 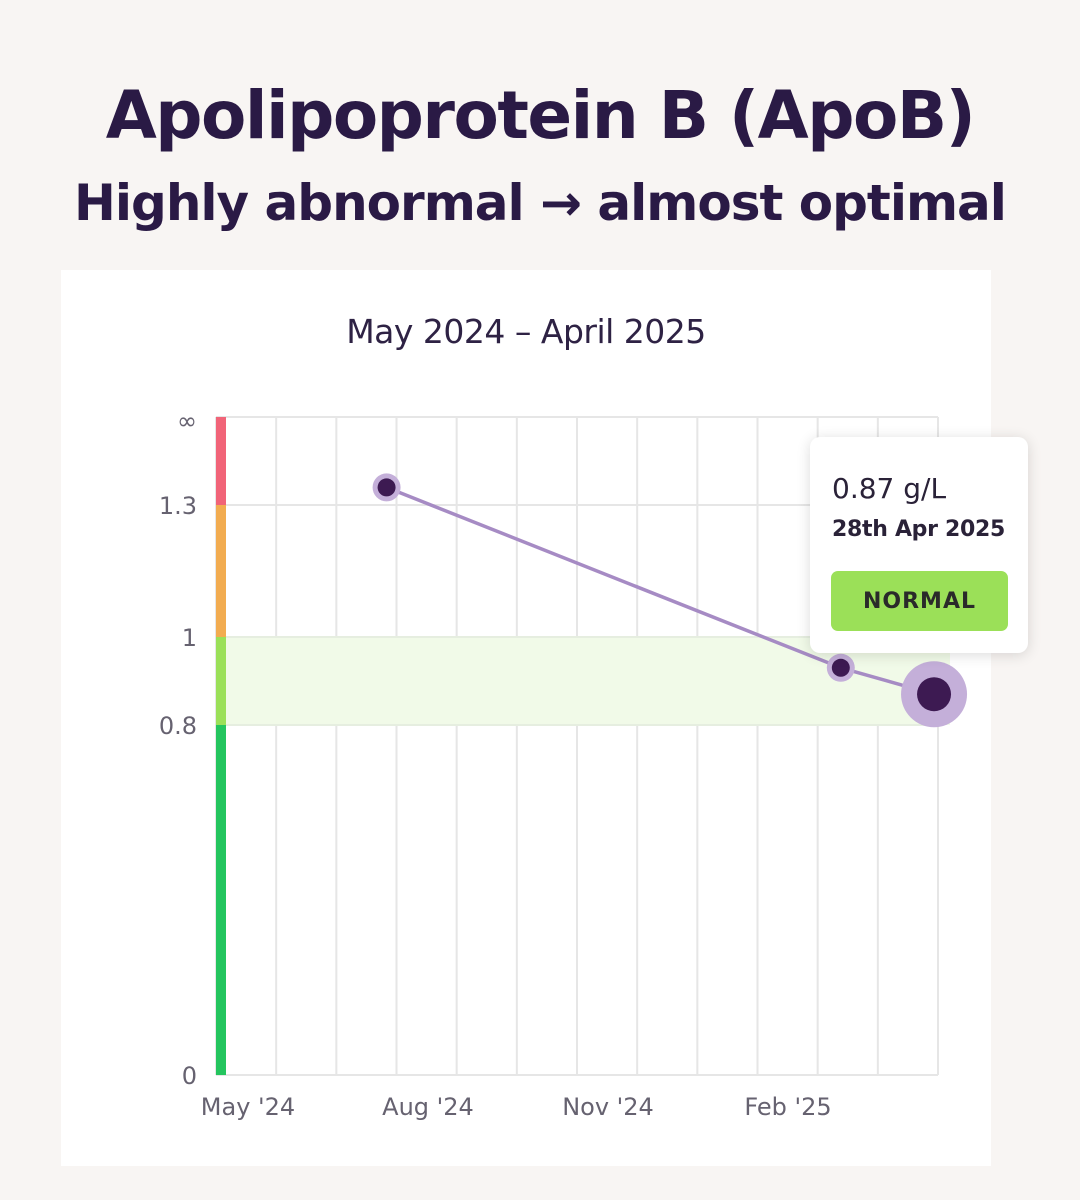 What do you see at coordinates (178, 506) in the screenshot?
I see `y-tick-label: 1.3` at bounding box center [178, 506].